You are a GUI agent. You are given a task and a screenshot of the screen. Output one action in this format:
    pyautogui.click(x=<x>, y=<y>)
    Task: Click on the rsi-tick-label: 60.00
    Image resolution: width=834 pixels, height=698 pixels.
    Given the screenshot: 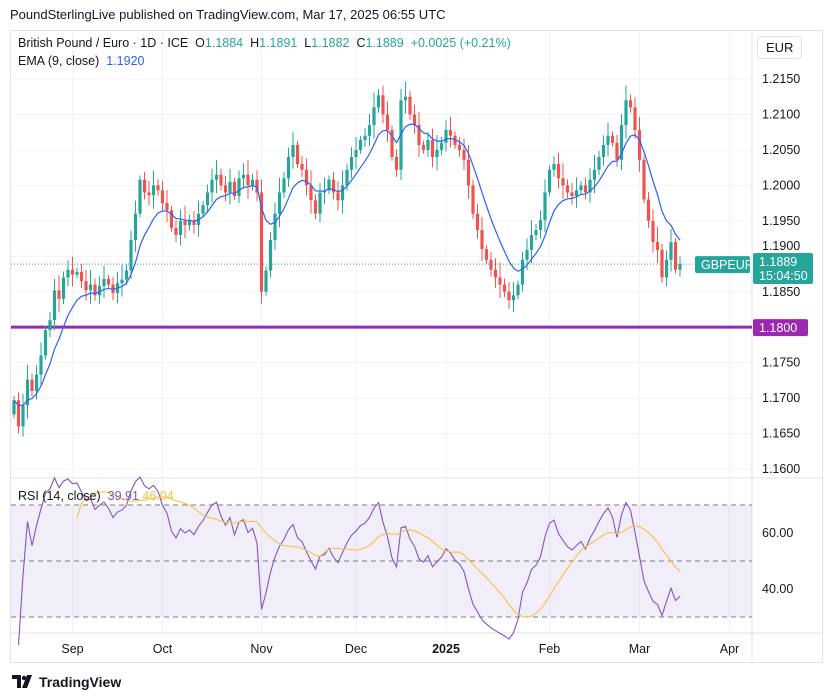 What is the action you would take?
    pyautogui.click(x=777, y=533)
    